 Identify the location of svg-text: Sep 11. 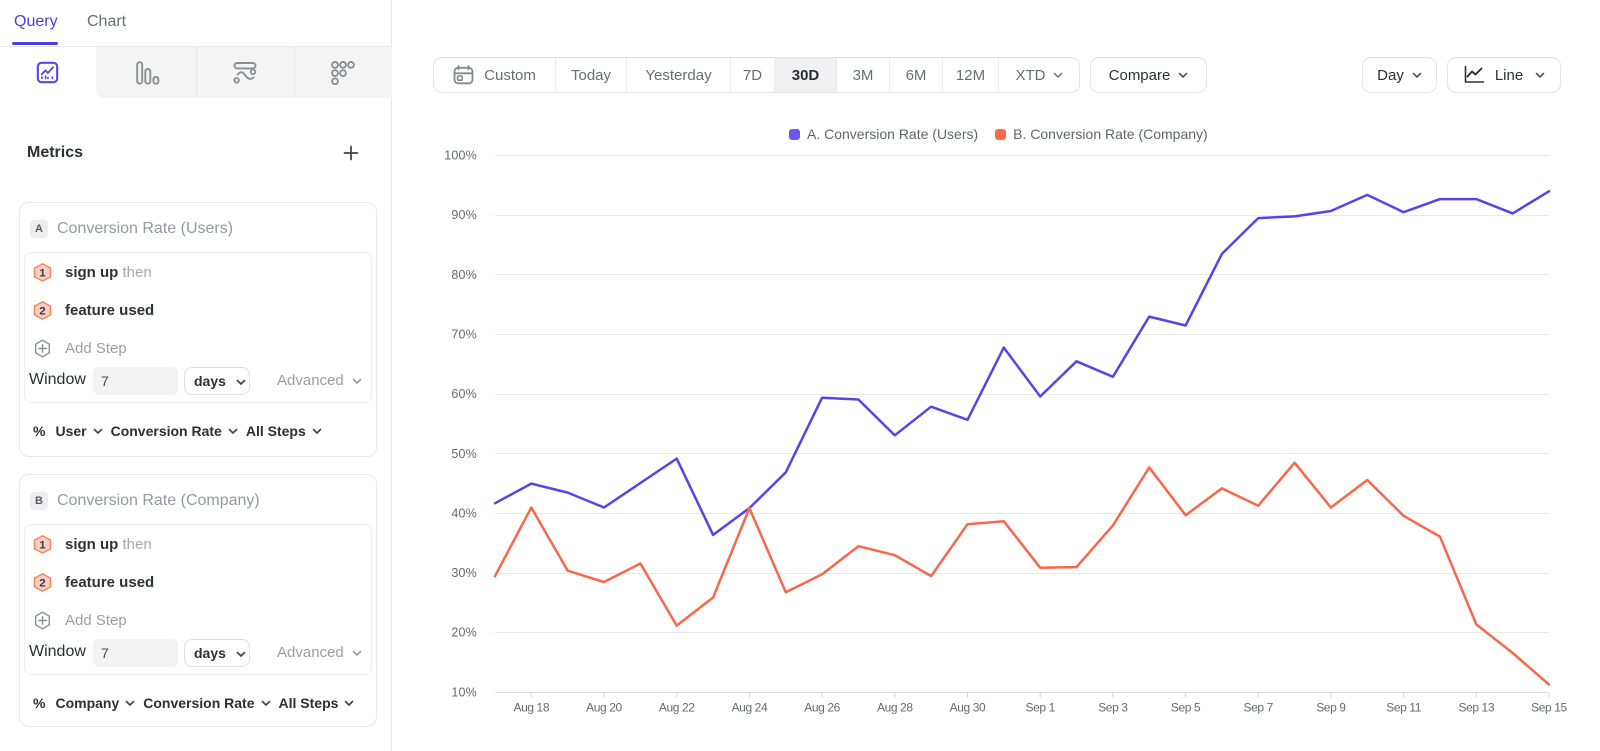
(1403, 708).